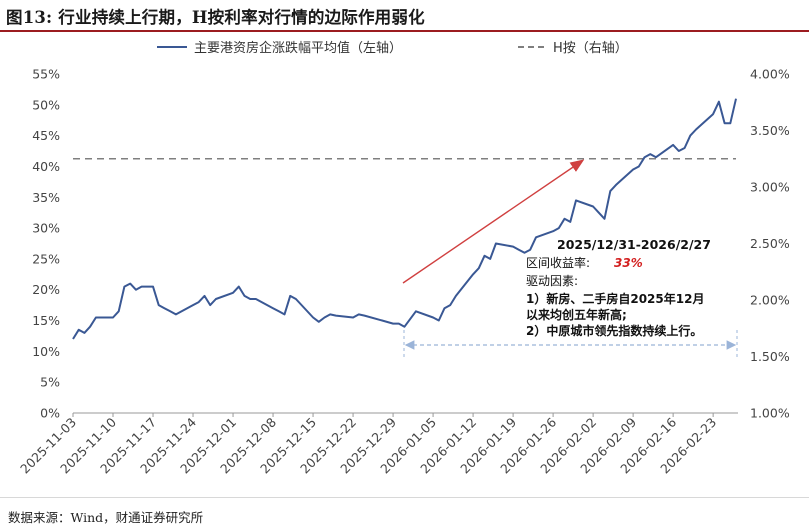 The image size is (809, 527). I want to click on legend: 主要港资房企涨跌幅平均值（左轴） H按（右轴）, so click(392, 48).